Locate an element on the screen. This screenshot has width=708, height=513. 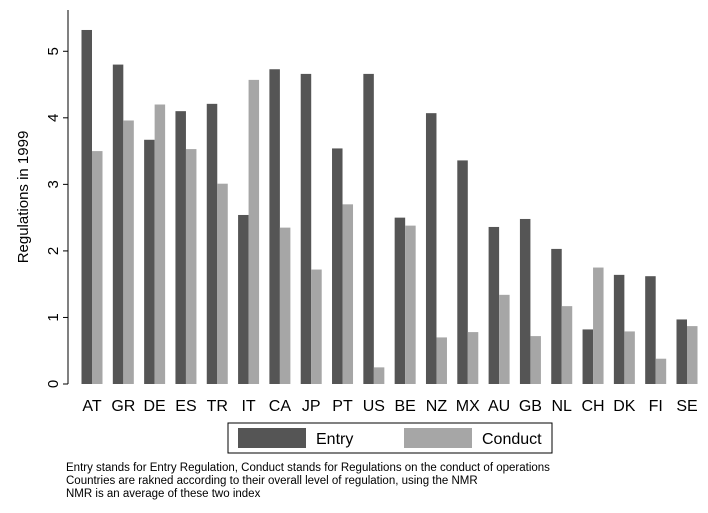
y-tick-label: 1 is located at coordinates (53, 317).